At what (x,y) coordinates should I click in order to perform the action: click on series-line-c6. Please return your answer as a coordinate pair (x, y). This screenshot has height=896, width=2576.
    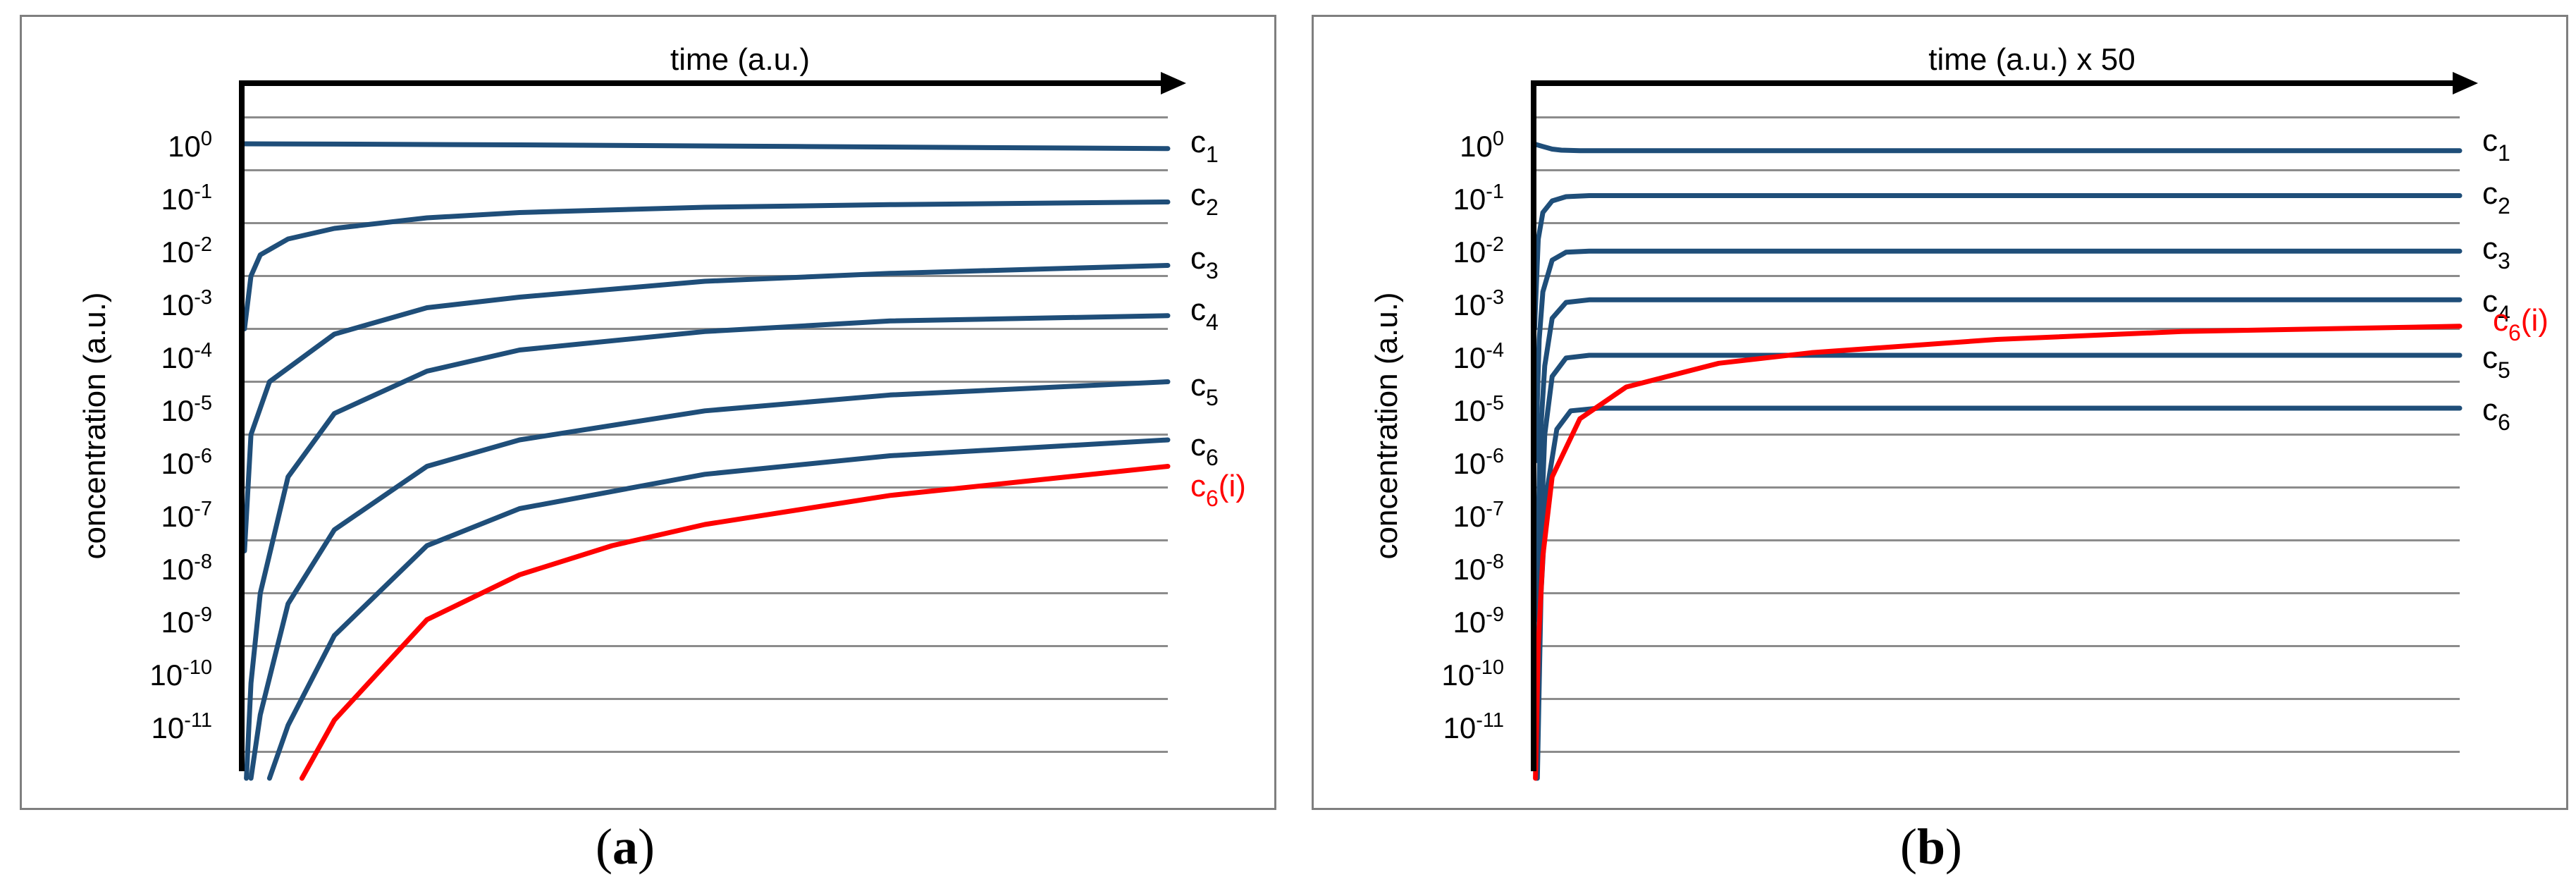
    Looking at the image, I should click on (718, 609).